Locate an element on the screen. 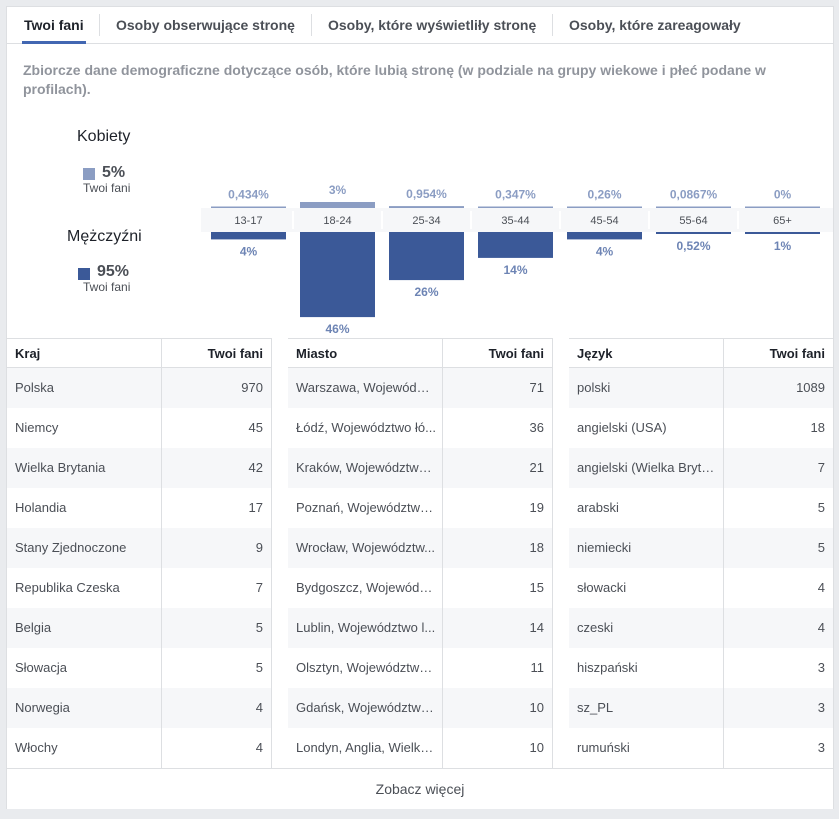 The image size is (839, 819). table-row: Stany Zjednoczone 9 is located at coordinates (139, 548).